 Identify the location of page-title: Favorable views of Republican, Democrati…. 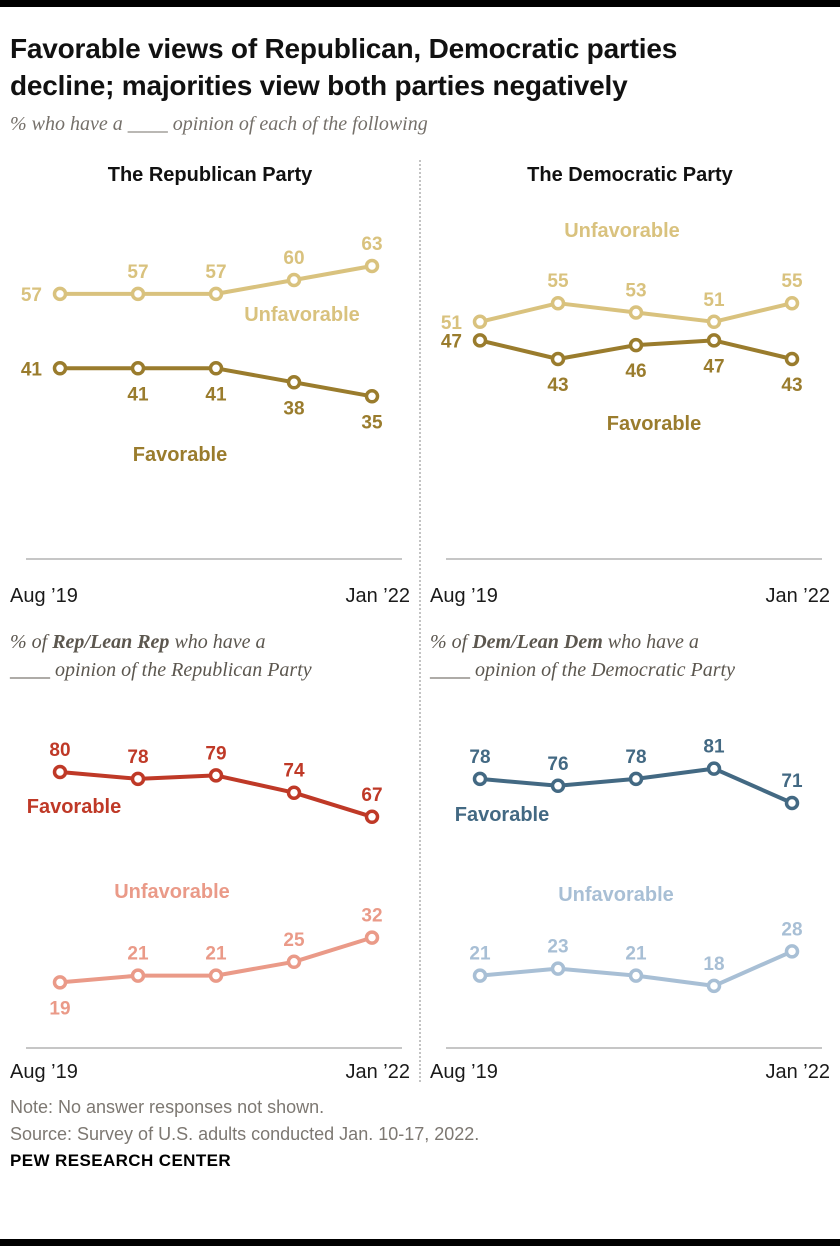
(420, 68).